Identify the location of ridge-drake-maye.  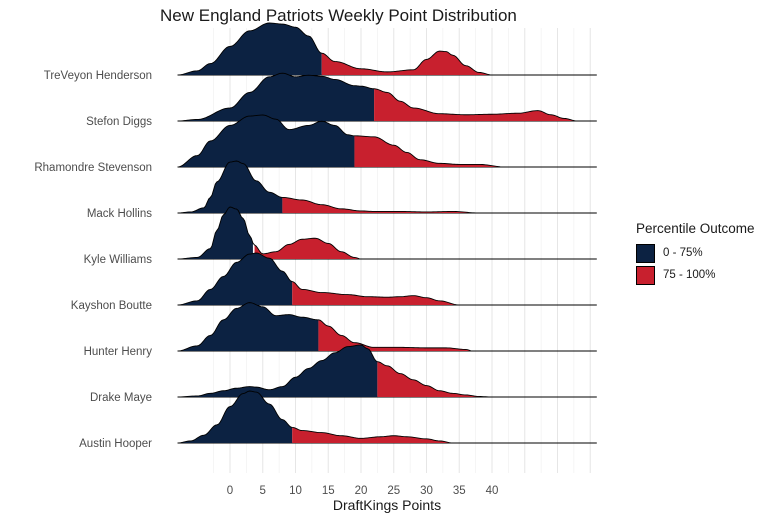
(387, 371).